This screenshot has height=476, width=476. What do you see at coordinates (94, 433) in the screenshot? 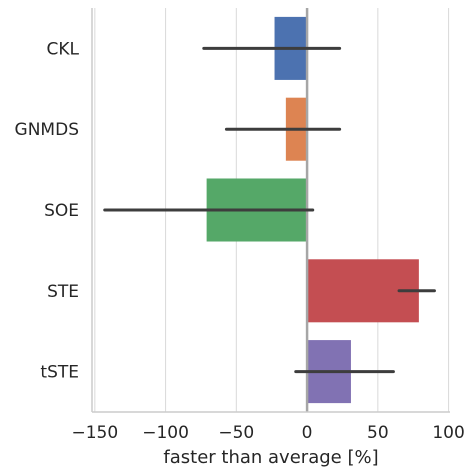
I see `x-tick-label: −150` at bounding box center [94, 433].